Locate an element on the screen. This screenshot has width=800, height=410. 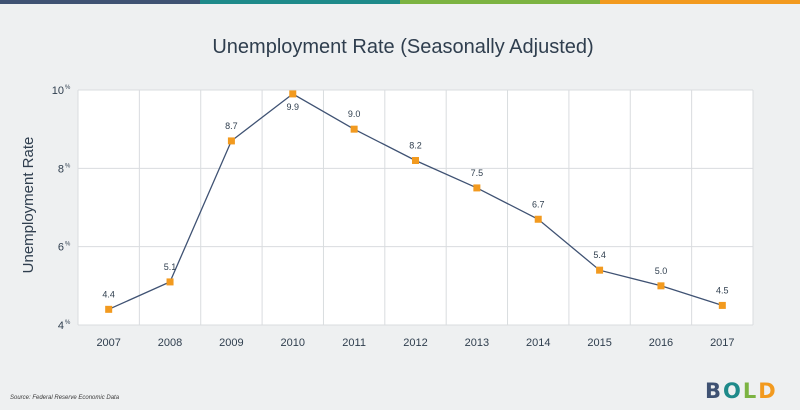
x-tick-label: 2014 is located at coordinates (538, 343).